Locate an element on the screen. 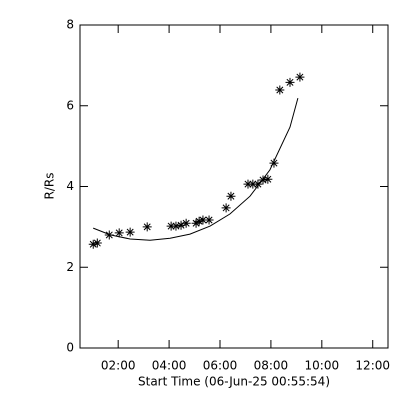 This screenshot has height=400, width=400. x-tick-label: 02:00 is located at coordinates (118, 366).